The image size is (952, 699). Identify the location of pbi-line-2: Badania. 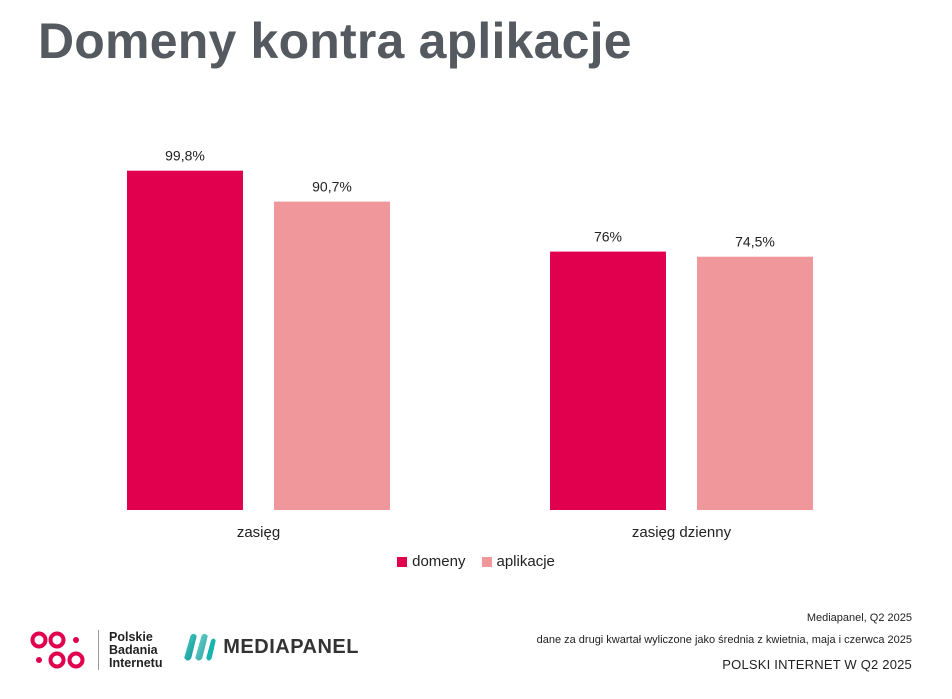
(133, 649).